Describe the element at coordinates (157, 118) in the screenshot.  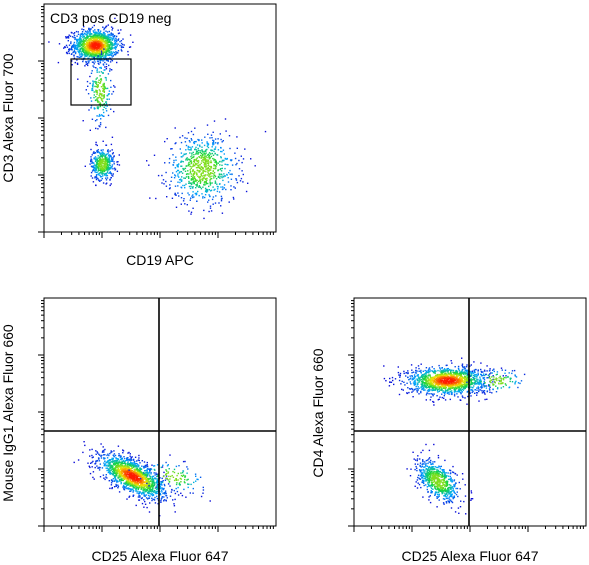
I see `event-dots` at that location.